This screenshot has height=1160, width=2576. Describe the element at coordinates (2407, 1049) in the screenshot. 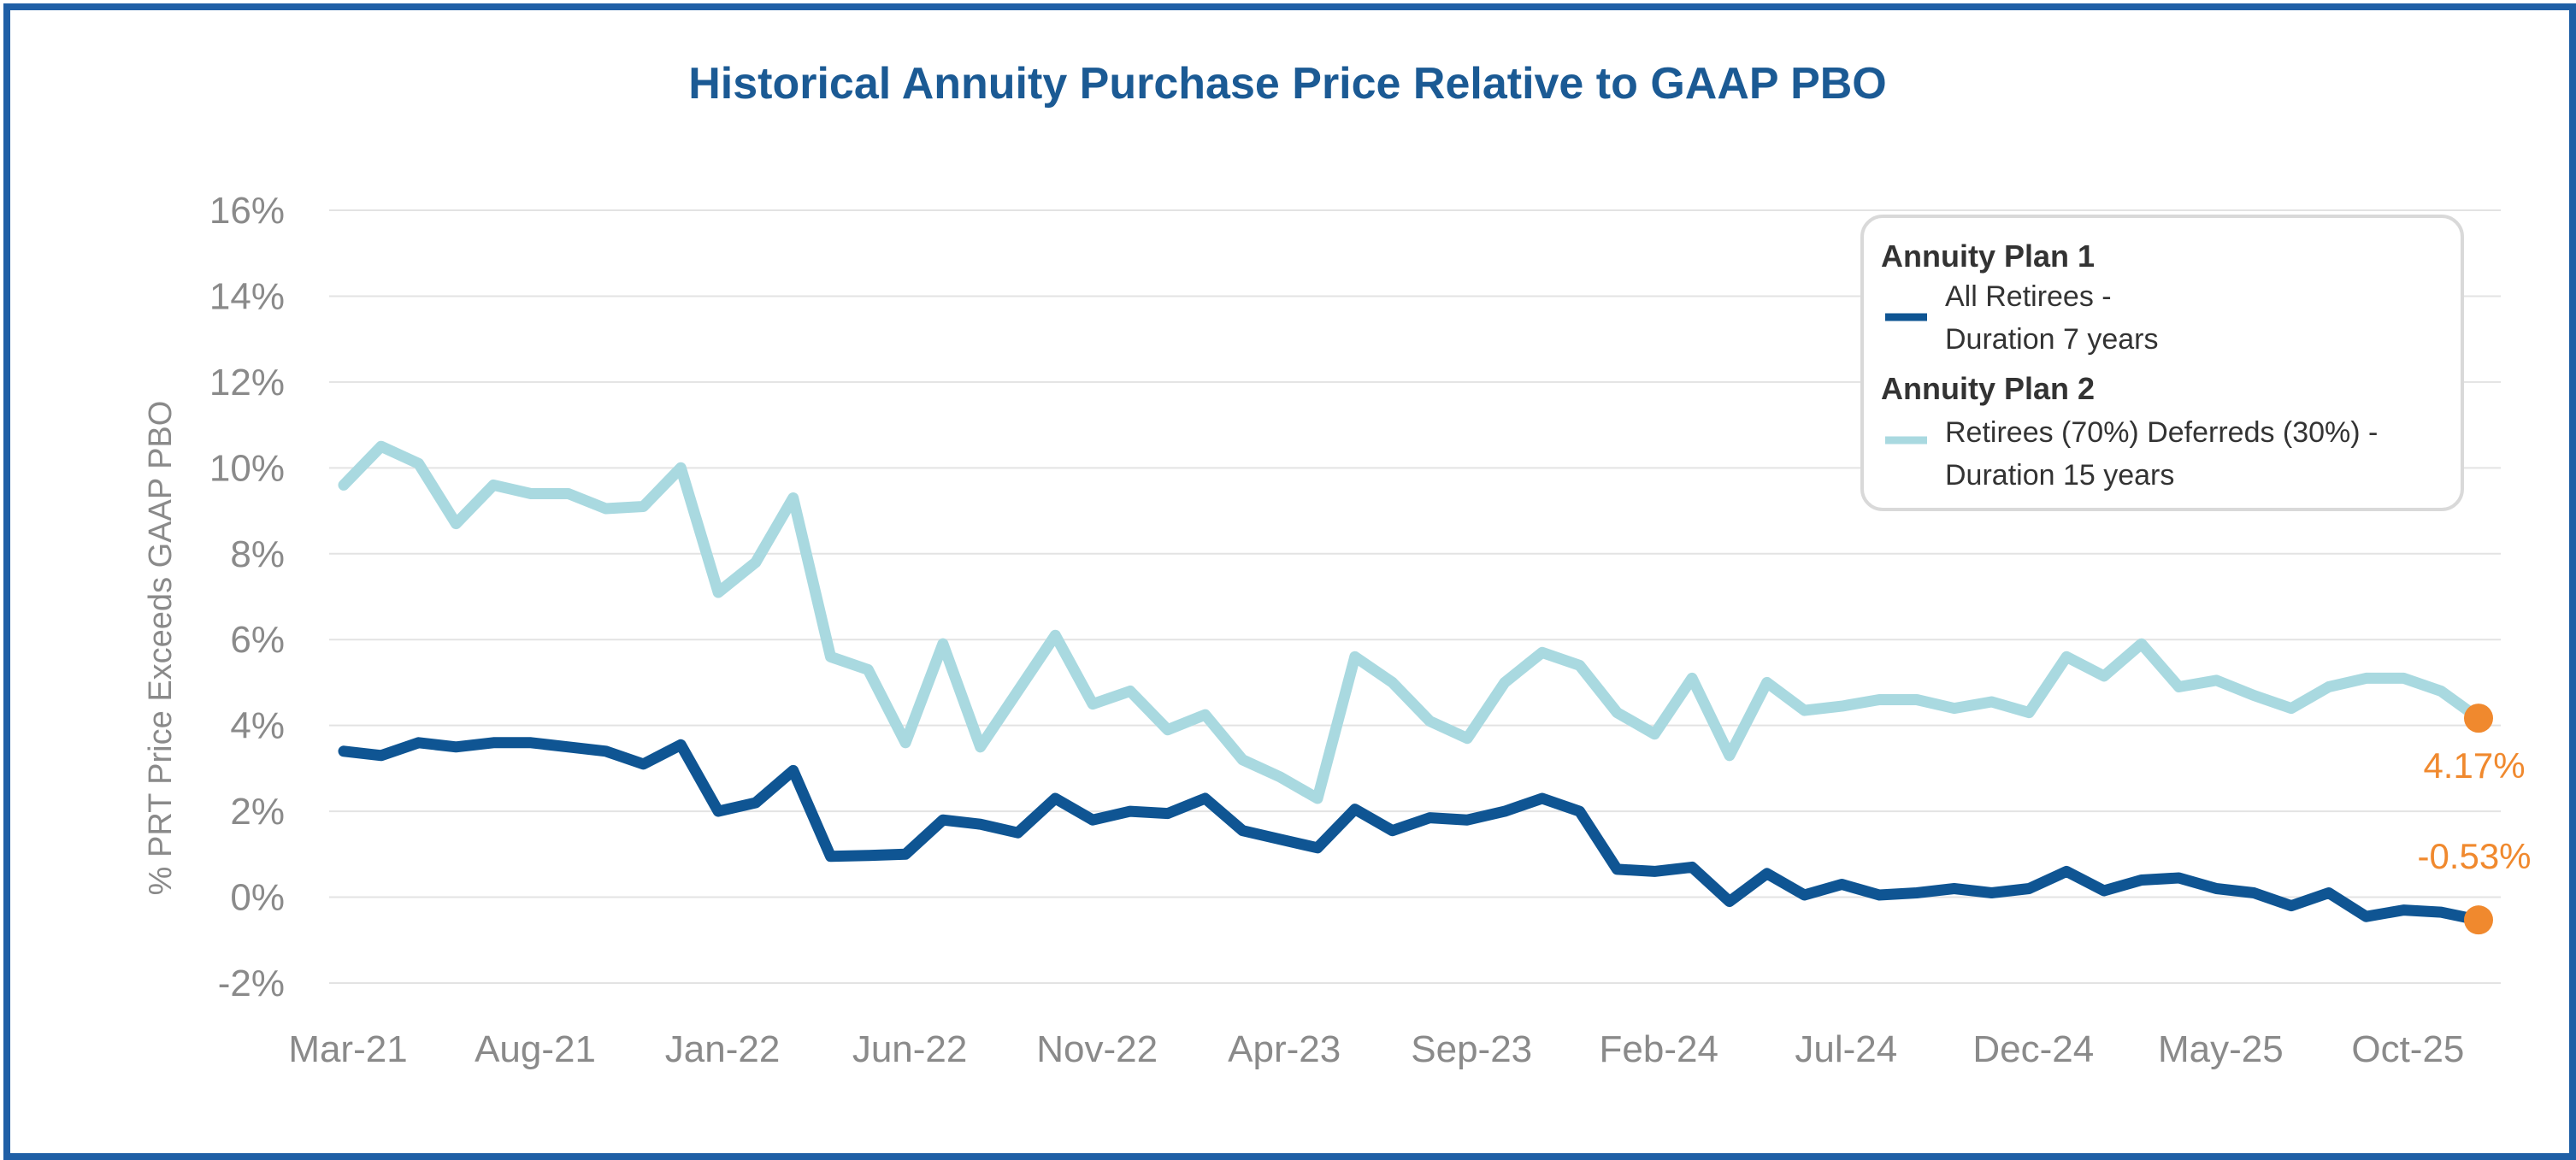

I see `x-tick-label: Oct-25` at that location.